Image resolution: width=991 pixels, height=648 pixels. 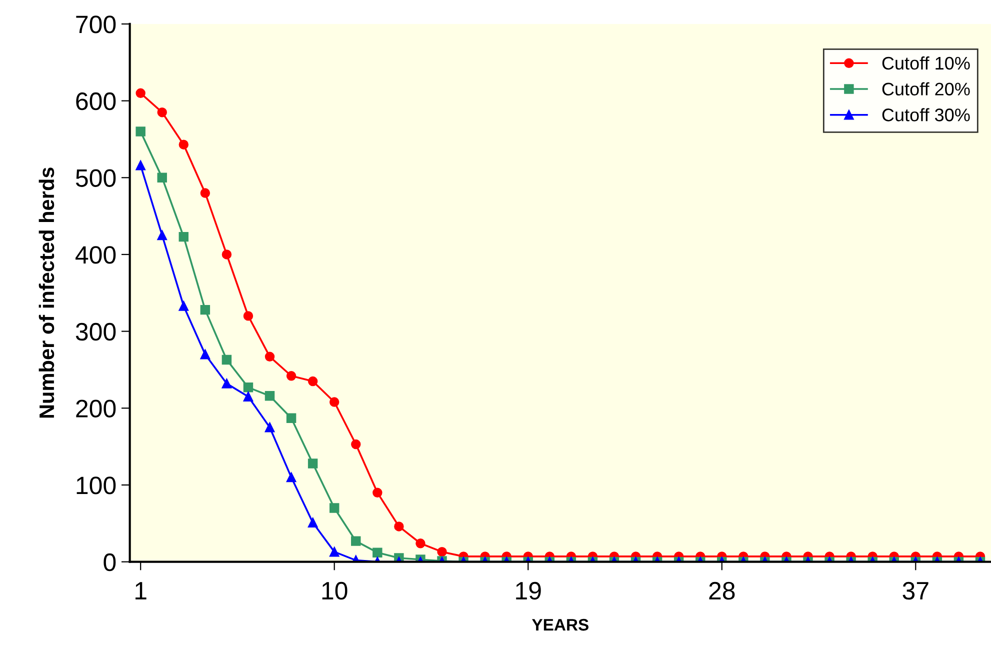 I want to click on legend-label: Cutoff 20%, so click(x=926, y=89).